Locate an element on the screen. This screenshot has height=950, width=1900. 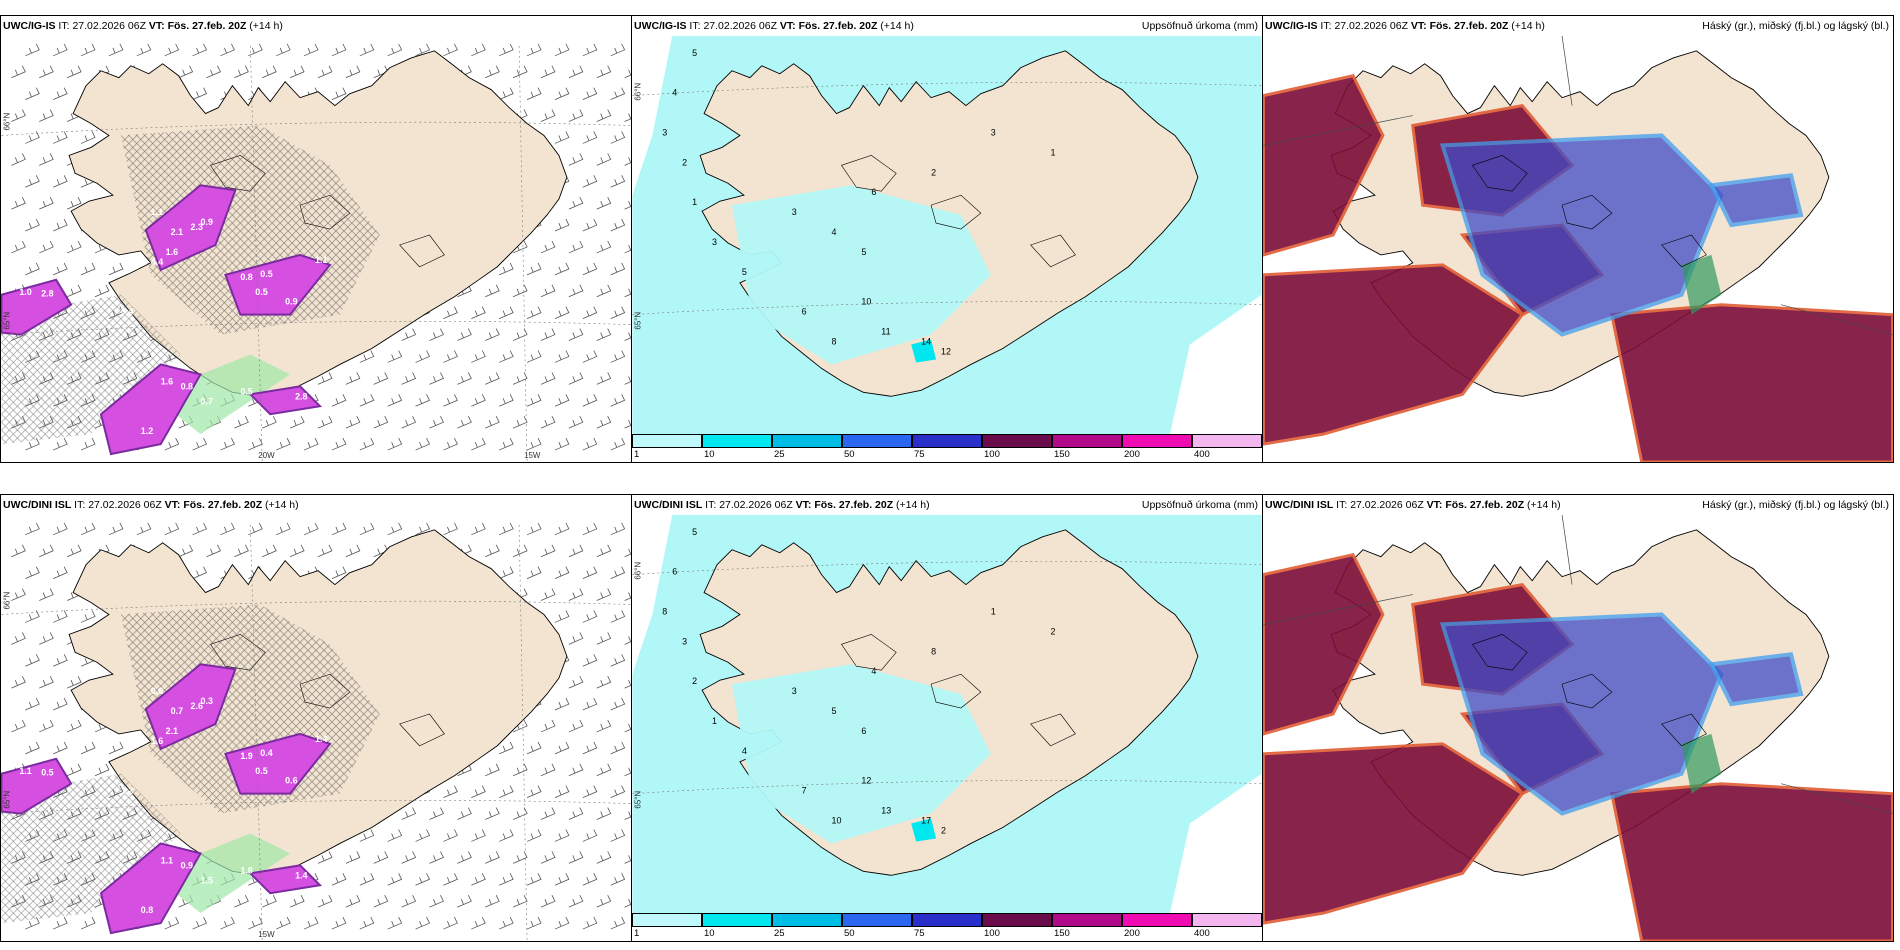
precip-land-area is located at coordinates (861, 754).